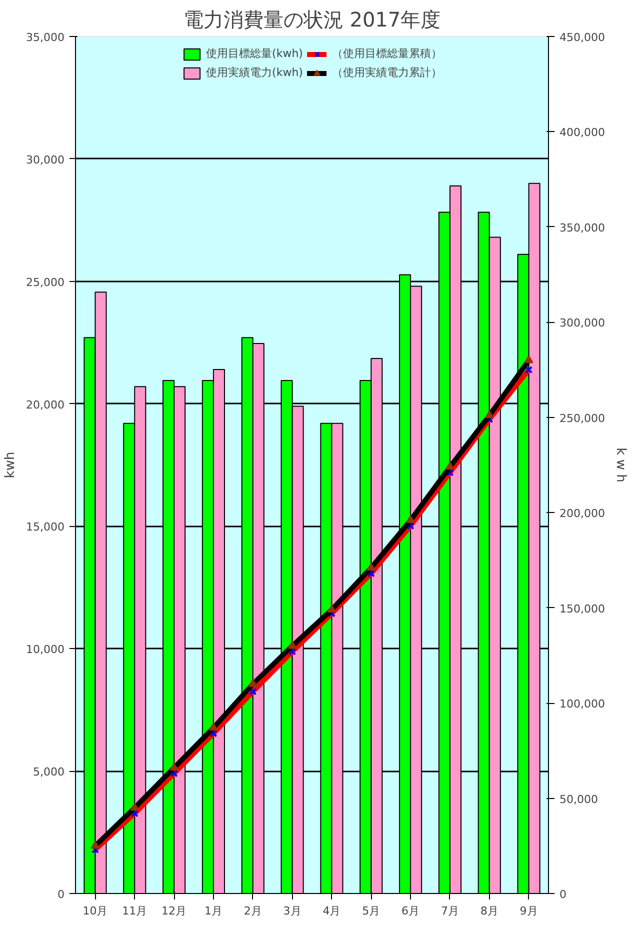 The image size is (635, 930). Describe the element at coordinates (253, 911) in the screenshot. I see `x-tick-label: 2月` at that location.